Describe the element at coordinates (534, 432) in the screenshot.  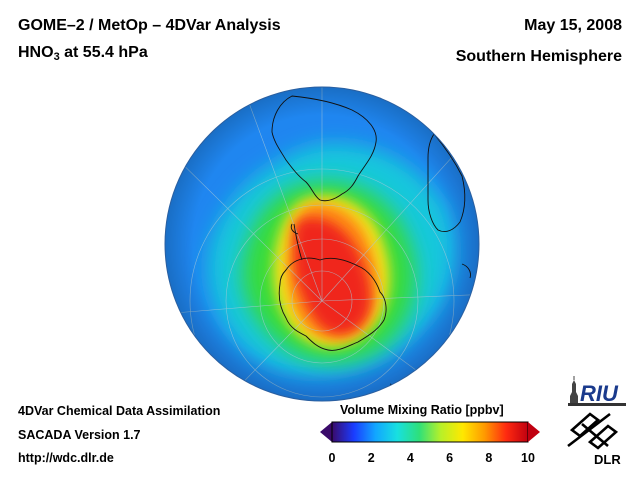
I see `colorbar-overflow-arrow` at that location.